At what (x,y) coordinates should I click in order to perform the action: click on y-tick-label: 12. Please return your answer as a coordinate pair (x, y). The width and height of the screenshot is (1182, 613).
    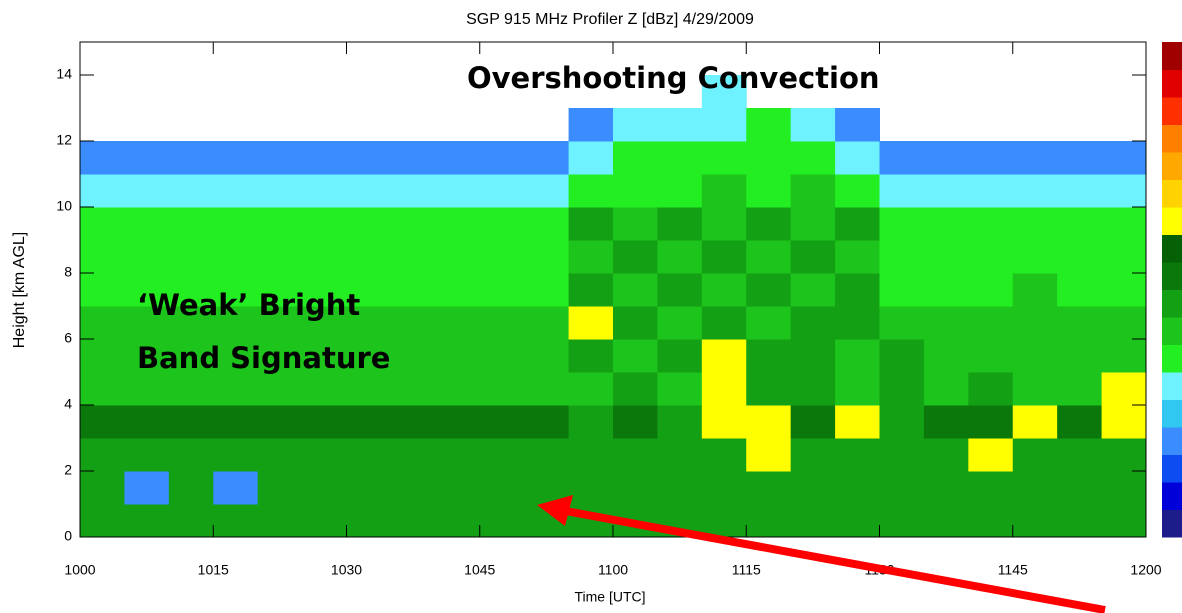
    Looking at the image, I should click on (64, 140).